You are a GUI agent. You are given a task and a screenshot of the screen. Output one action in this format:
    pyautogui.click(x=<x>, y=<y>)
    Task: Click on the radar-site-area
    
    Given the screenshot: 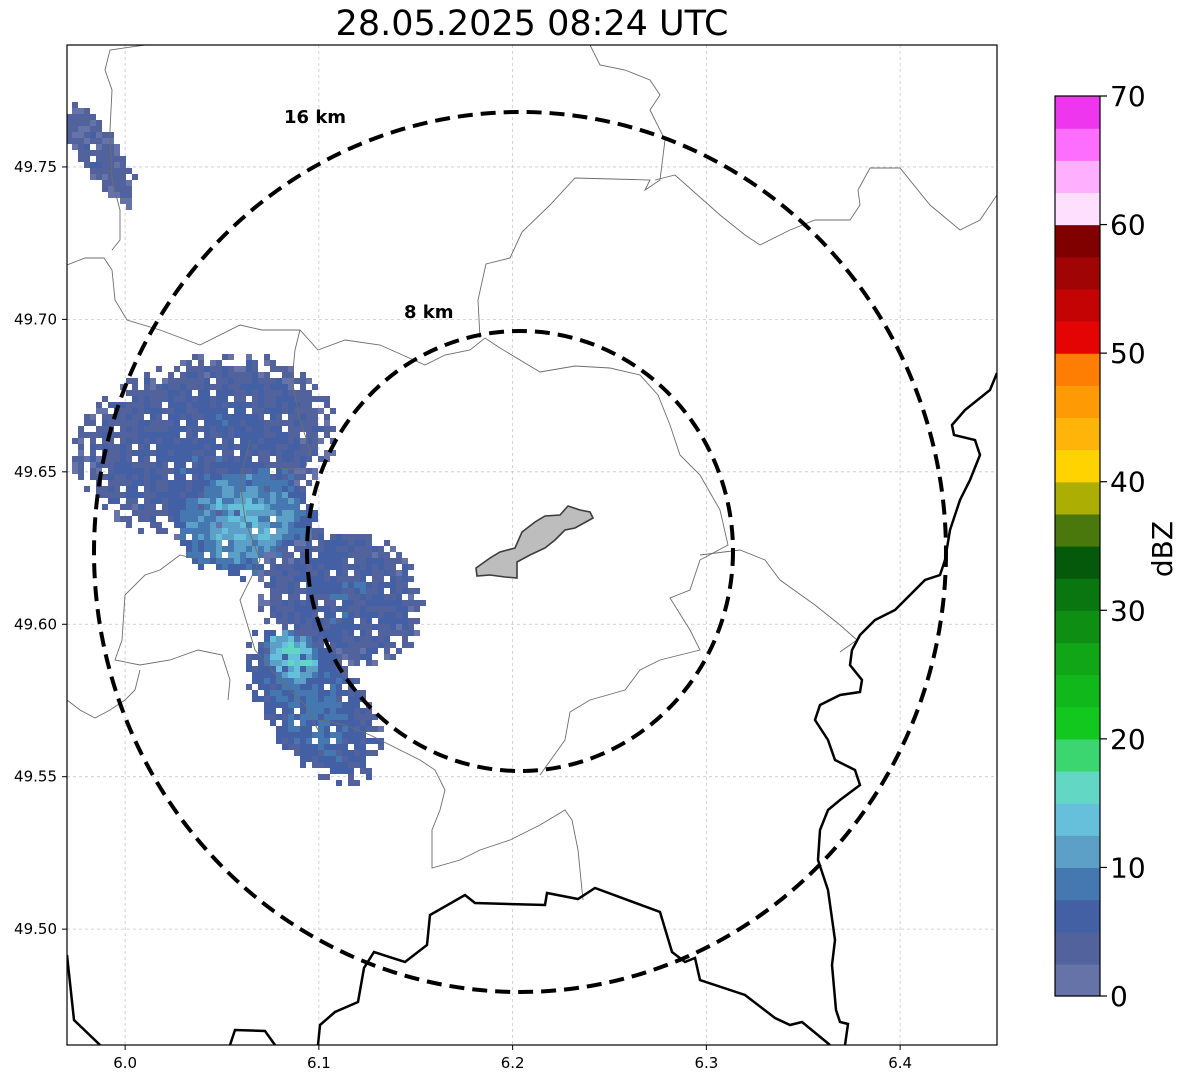 What is the action you would take?
    pyautogui.click(x=535, y=542)
    